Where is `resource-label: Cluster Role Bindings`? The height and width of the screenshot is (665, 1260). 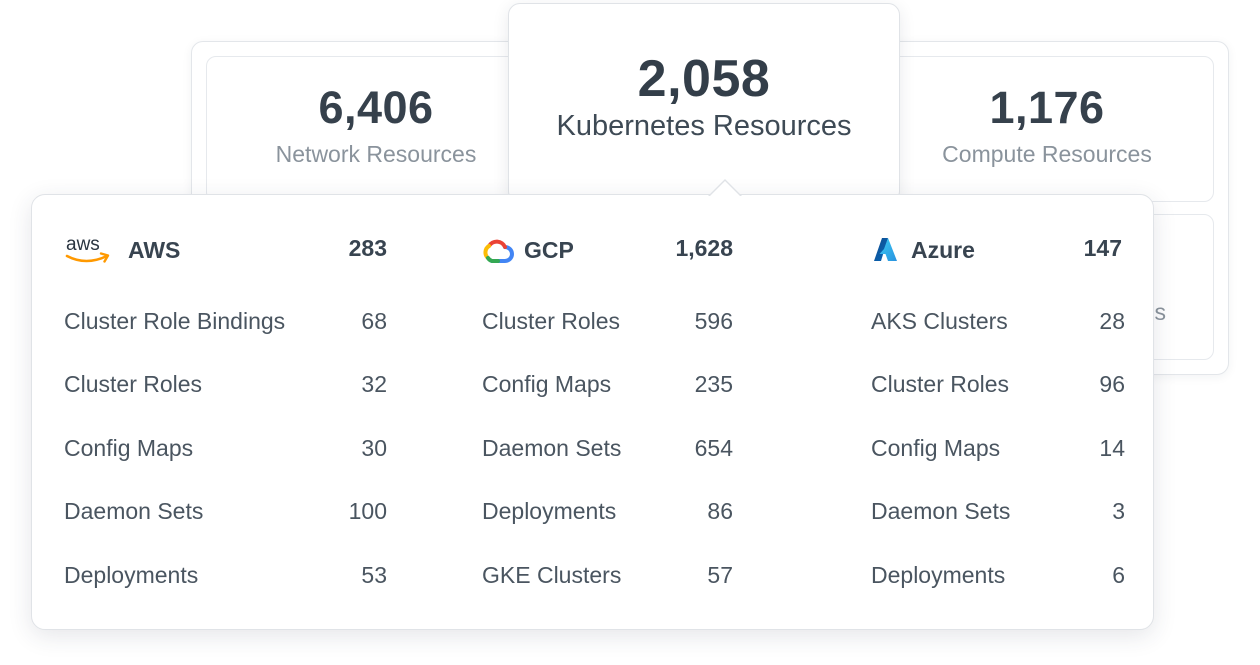
resource-label: Cluster Role Bindings is located at coordinates (175, 321).